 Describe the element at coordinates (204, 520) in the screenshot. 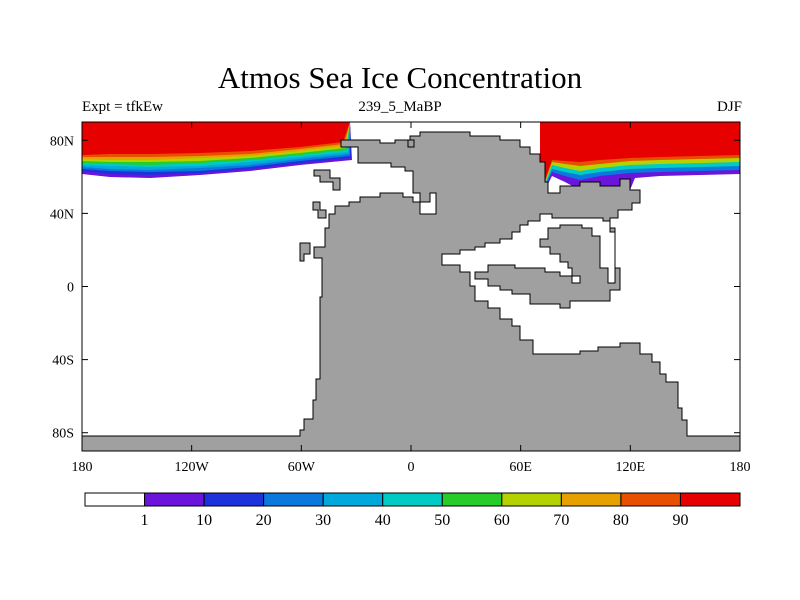

I see `colorbar-label: 10` at that location.